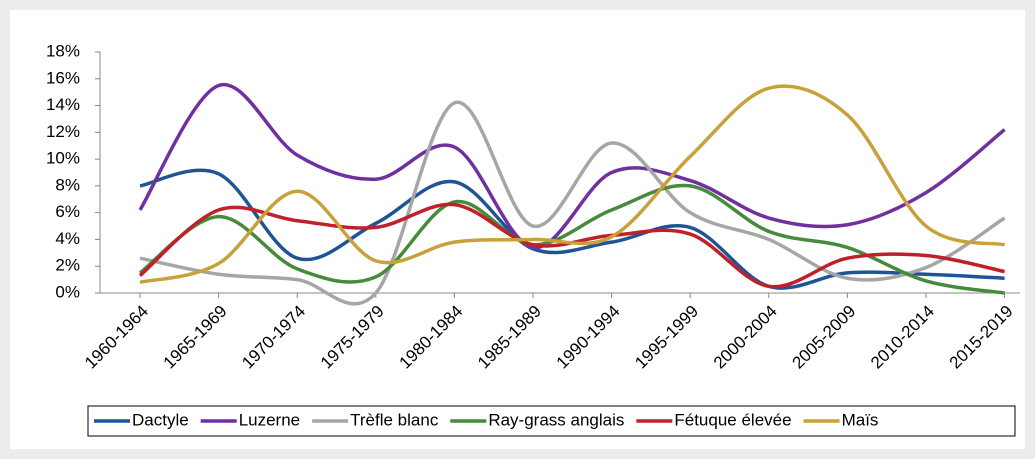  What do you see at coordinates (269, 419) in the screenshot?
I see `legend-label: Luzerne` at bounding box center [269, 419].